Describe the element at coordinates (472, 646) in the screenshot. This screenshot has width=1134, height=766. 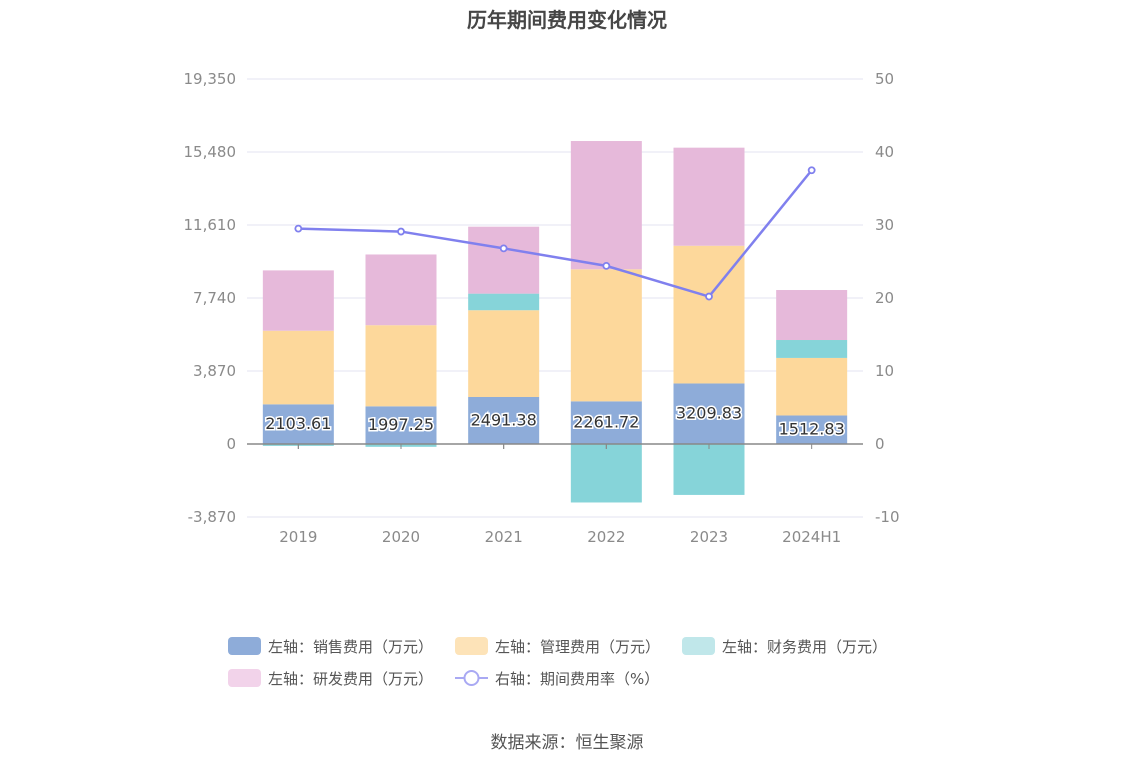
I see `legend-swatch-management` at that location.